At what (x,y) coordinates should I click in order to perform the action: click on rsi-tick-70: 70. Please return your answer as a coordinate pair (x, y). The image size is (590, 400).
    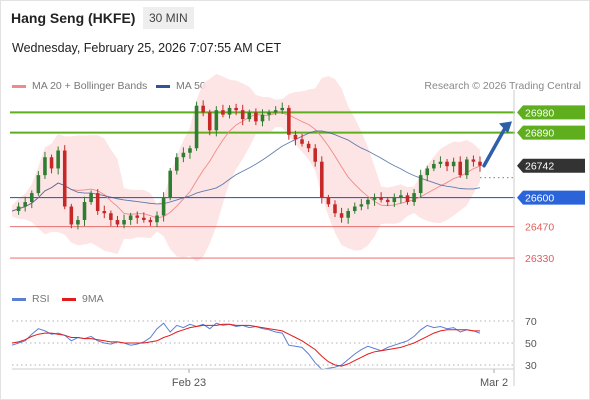
    Looking at the image, I should click on (531, 322).